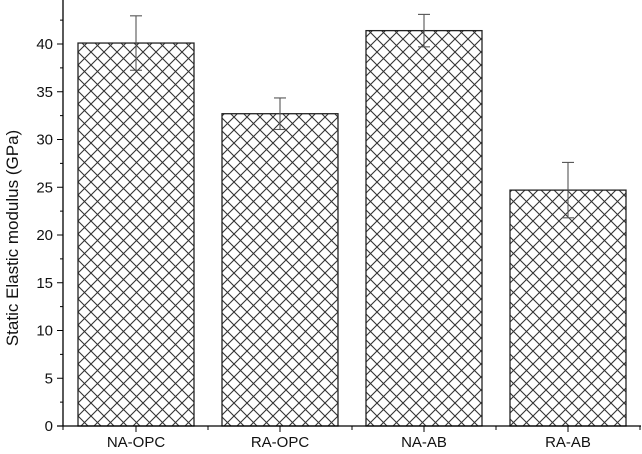 The height and width of the screenshot is (454, 642). I want to click on y-tick-label: 30, so click(44, 140).